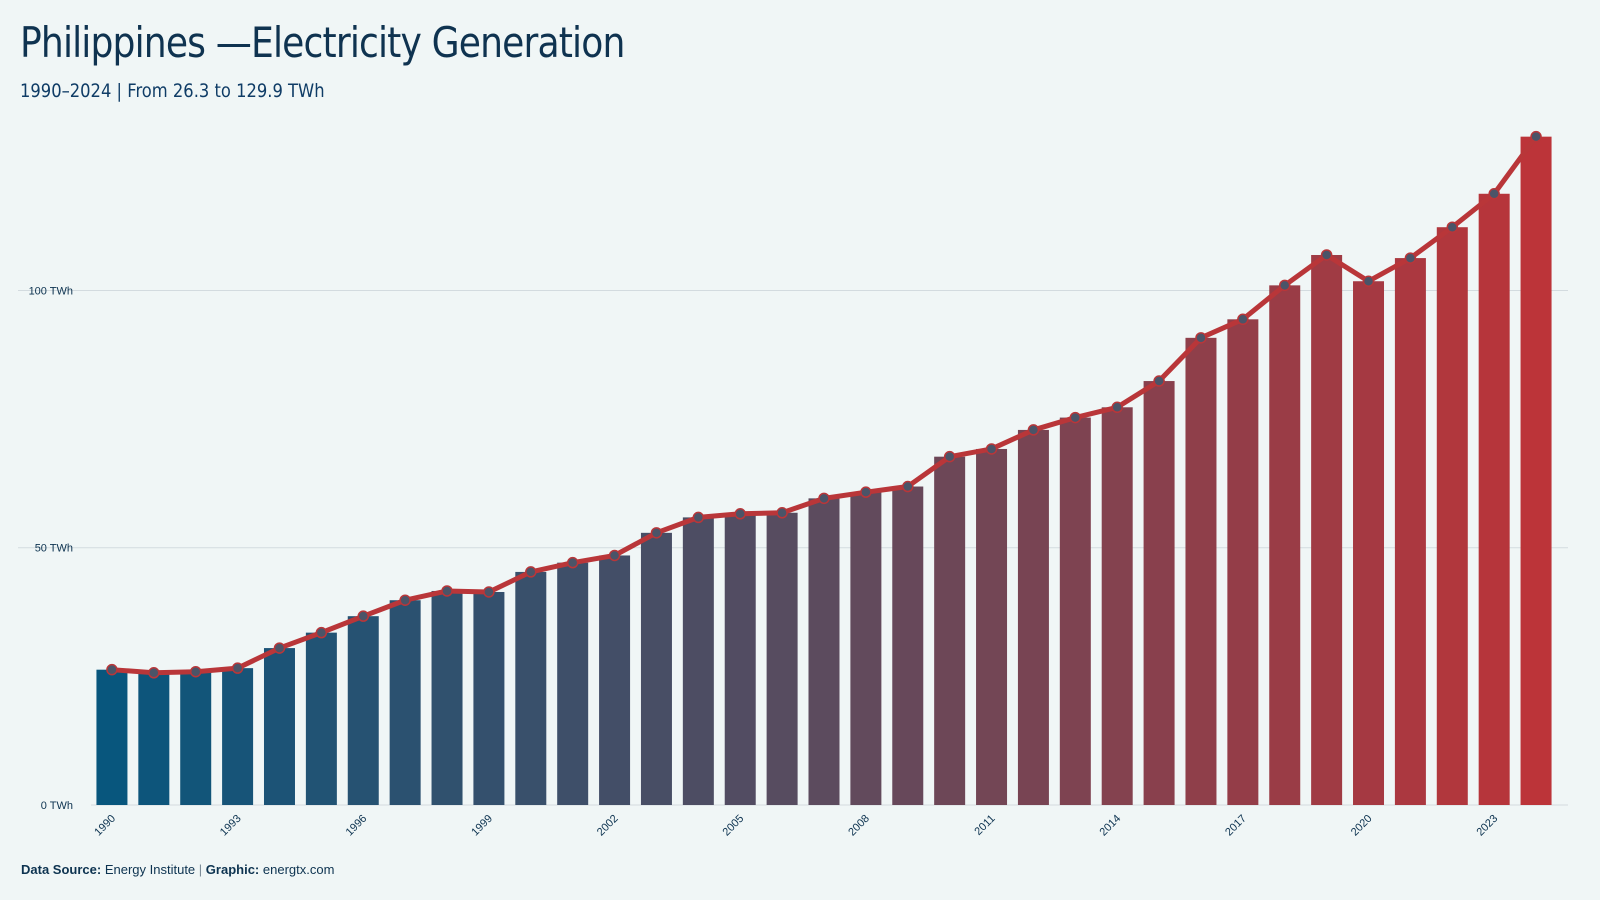 The width and height of the screenshot is (1600, 900). What do you see at coordinates (57, 806) in the screenshot?
I see `y-tick-label: 0 TWh` at bounding box center [57, 806].